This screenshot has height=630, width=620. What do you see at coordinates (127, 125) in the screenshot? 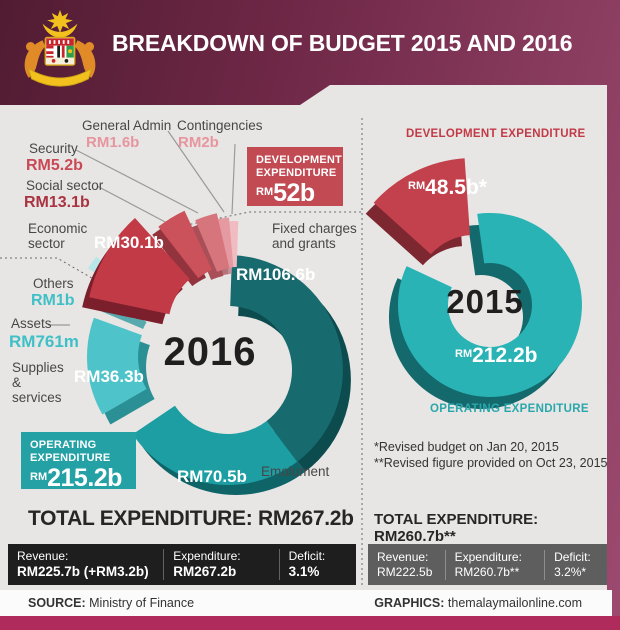
I see `label-general-admin: General Admin` at bounding box center [127, 125].